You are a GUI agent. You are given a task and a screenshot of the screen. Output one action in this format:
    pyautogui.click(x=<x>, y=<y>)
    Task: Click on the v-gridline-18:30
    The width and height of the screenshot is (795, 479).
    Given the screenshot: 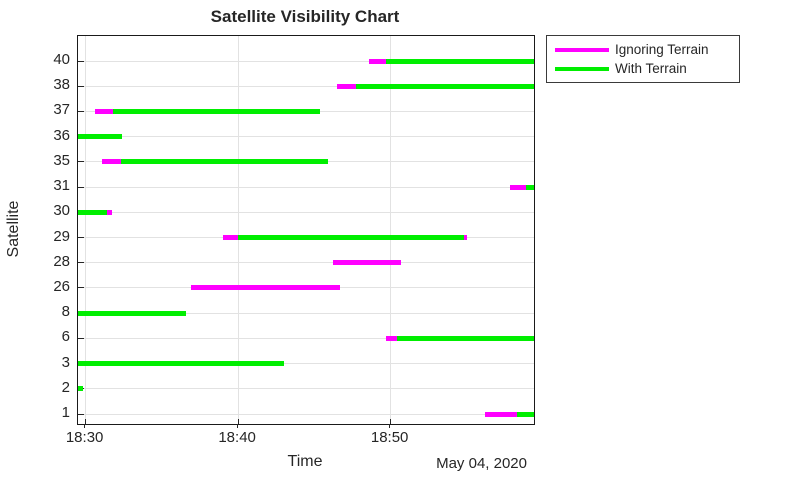 What is the action you would take?
    pyautogui.click(x=86, y=230)
    